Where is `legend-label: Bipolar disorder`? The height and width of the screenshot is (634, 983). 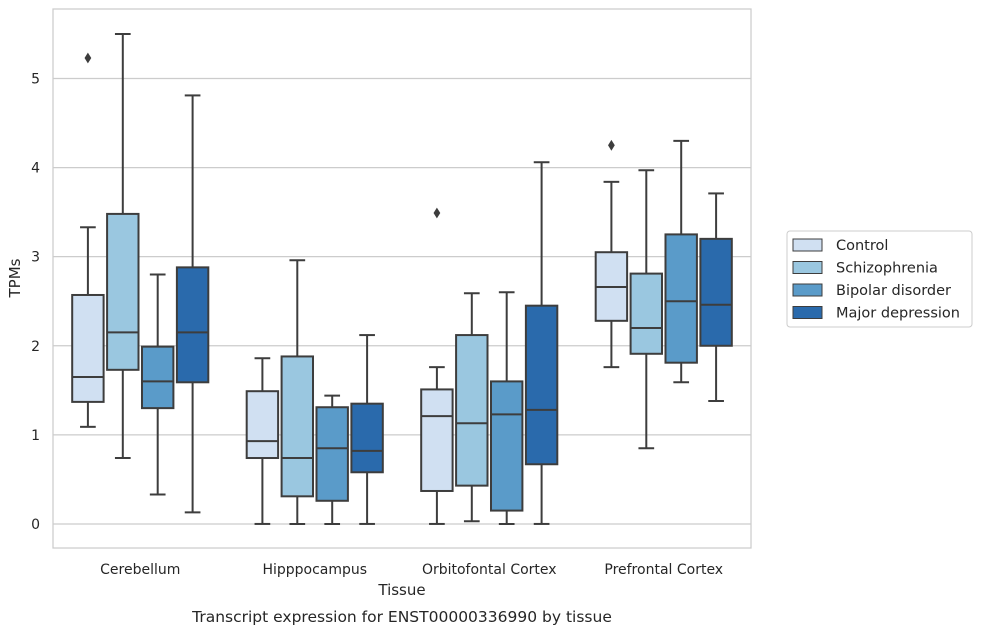
legend-label: Bipolar disorder is located at coordinates (893, 291).